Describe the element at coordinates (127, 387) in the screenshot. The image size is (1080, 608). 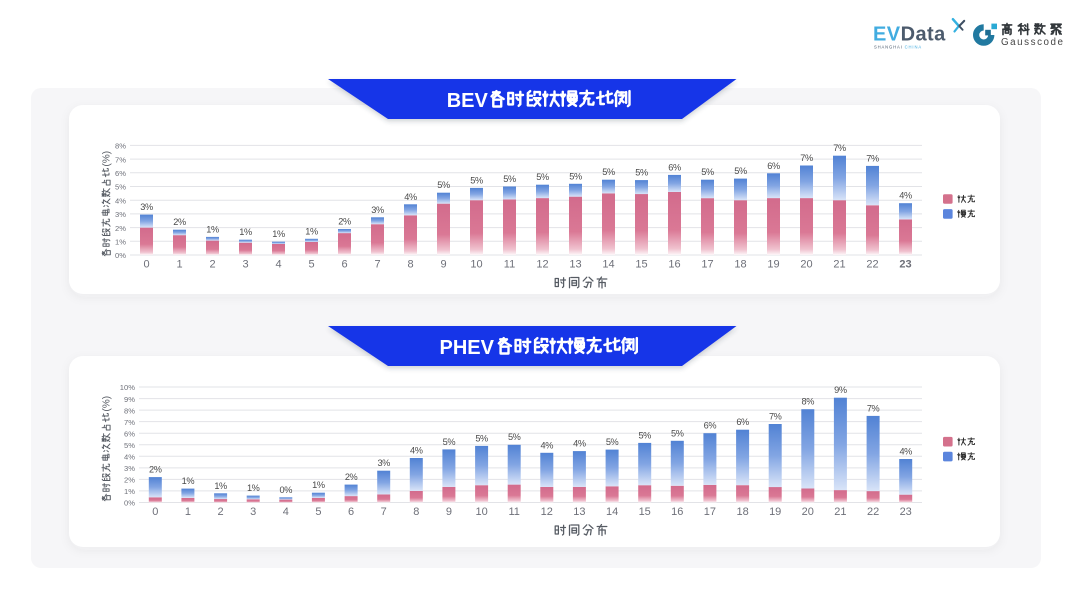
I see `svg-text: 10%` at that location.